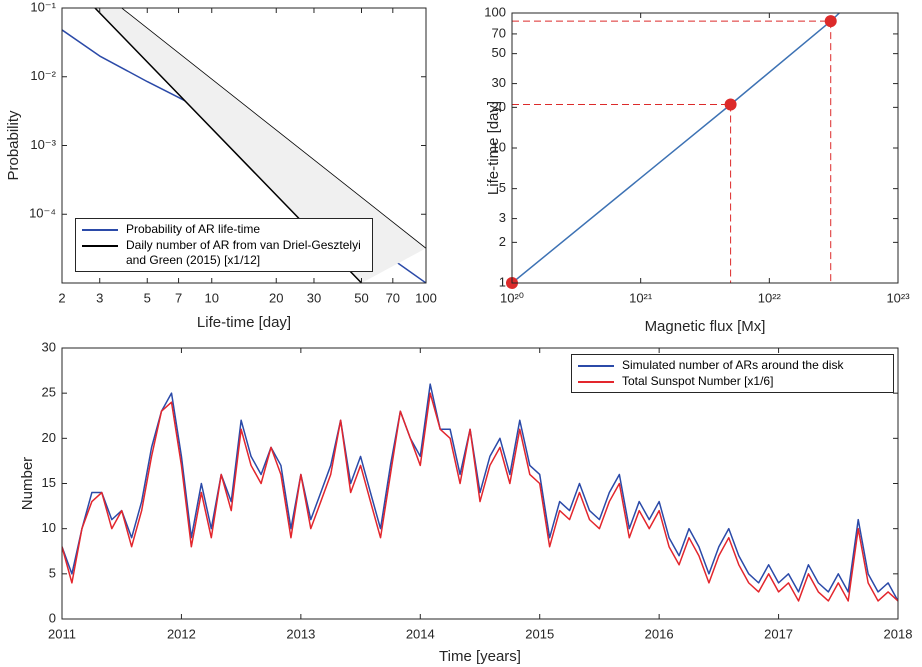 The image size is (922, 667). I want to click on legend-entry: Total Sunspot Number [x1/6], so click(732, 381).